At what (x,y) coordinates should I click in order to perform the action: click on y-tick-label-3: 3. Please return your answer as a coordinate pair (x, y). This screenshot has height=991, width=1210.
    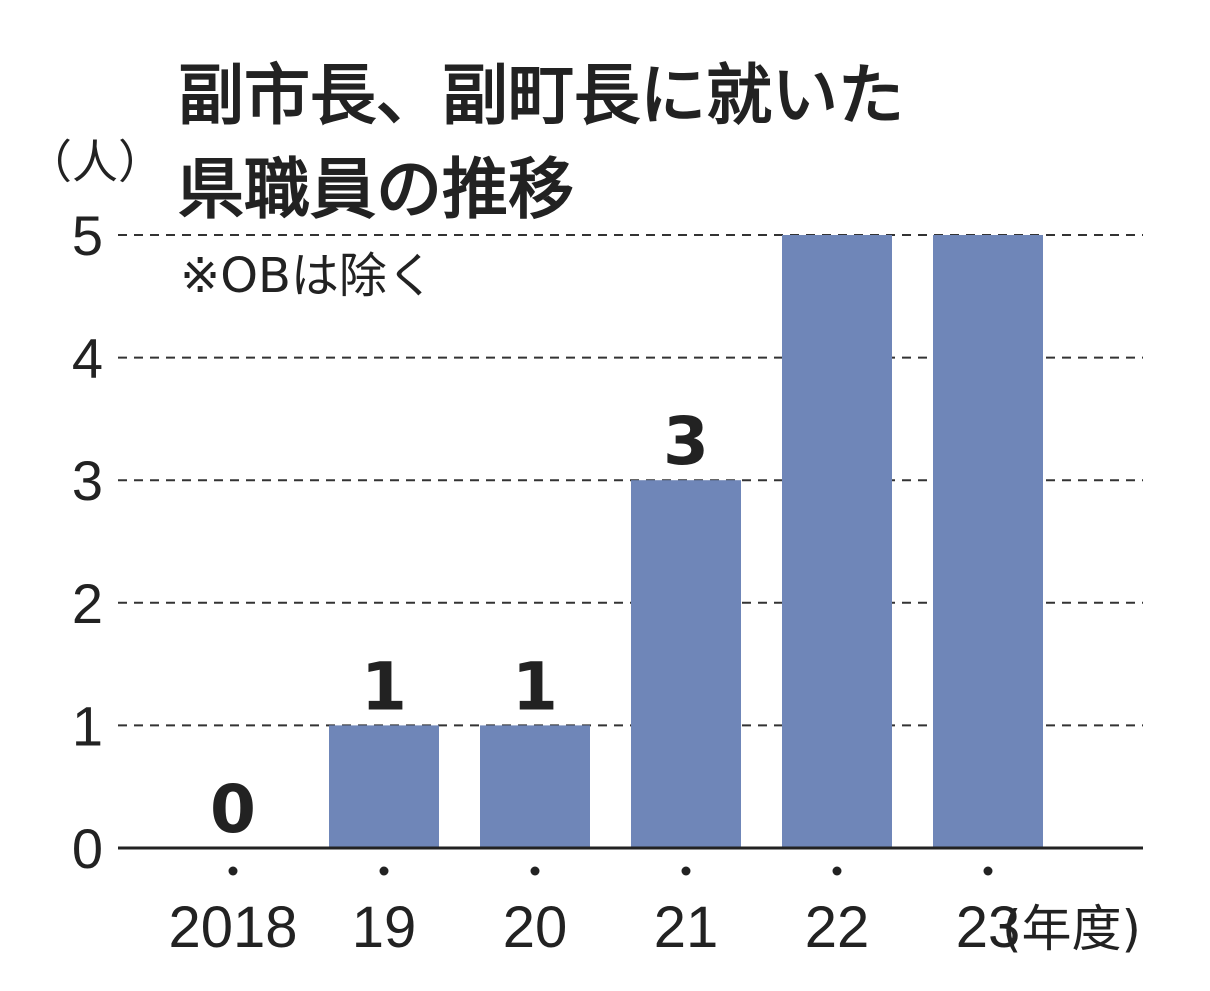
    Looking at the image, I should click on (87, 480).